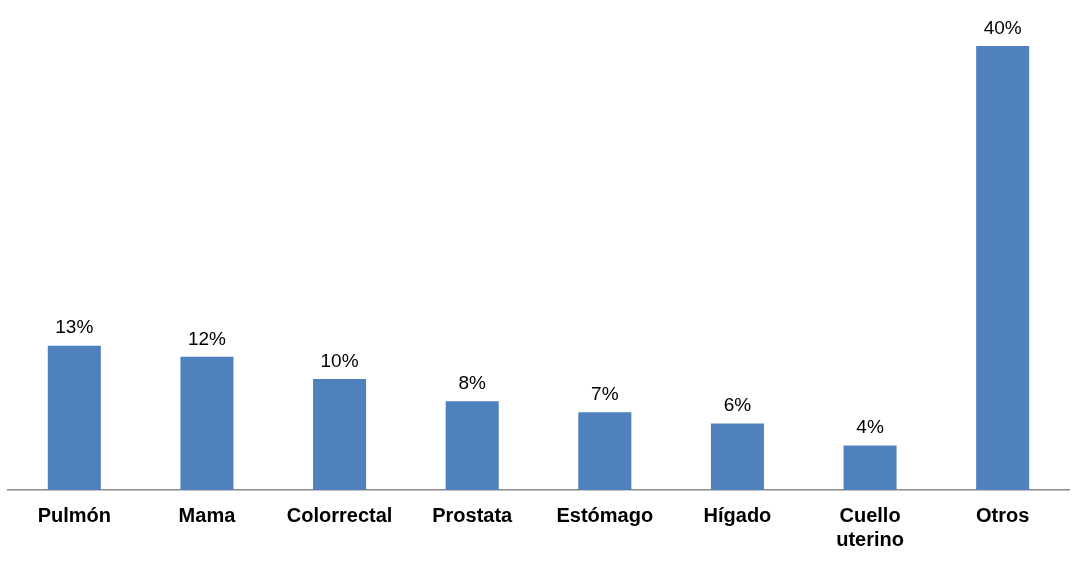 The height and width of the screenshot is (568, 1073). I want to click on data-label: 8%, so click(472, 382).